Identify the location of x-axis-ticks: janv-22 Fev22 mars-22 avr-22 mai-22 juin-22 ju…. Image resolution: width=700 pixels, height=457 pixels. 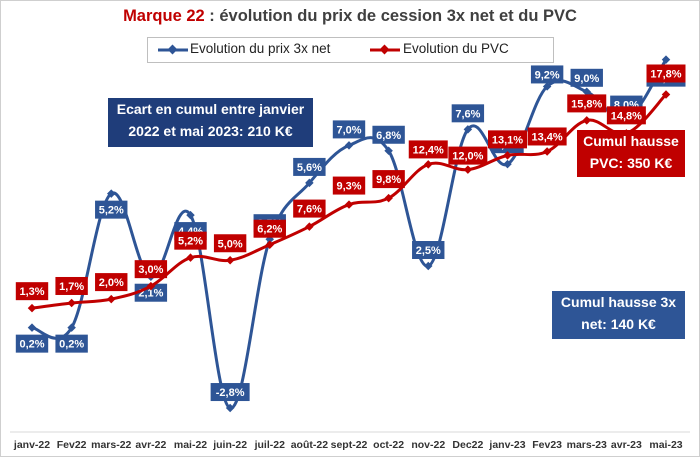
(348, 445).